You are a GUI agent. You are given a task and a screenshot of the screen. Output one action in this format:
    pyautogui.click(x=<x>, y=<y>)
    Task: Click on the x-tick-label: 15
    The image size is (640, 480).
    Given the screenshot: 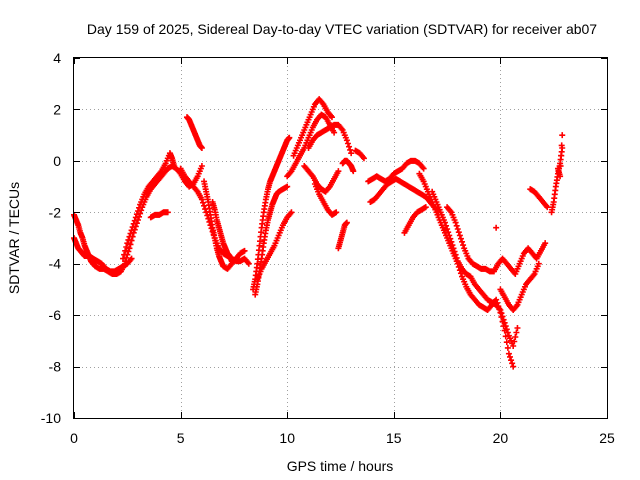 What is the action you would take?
    pyautogui.click(x=394, y=438)
    